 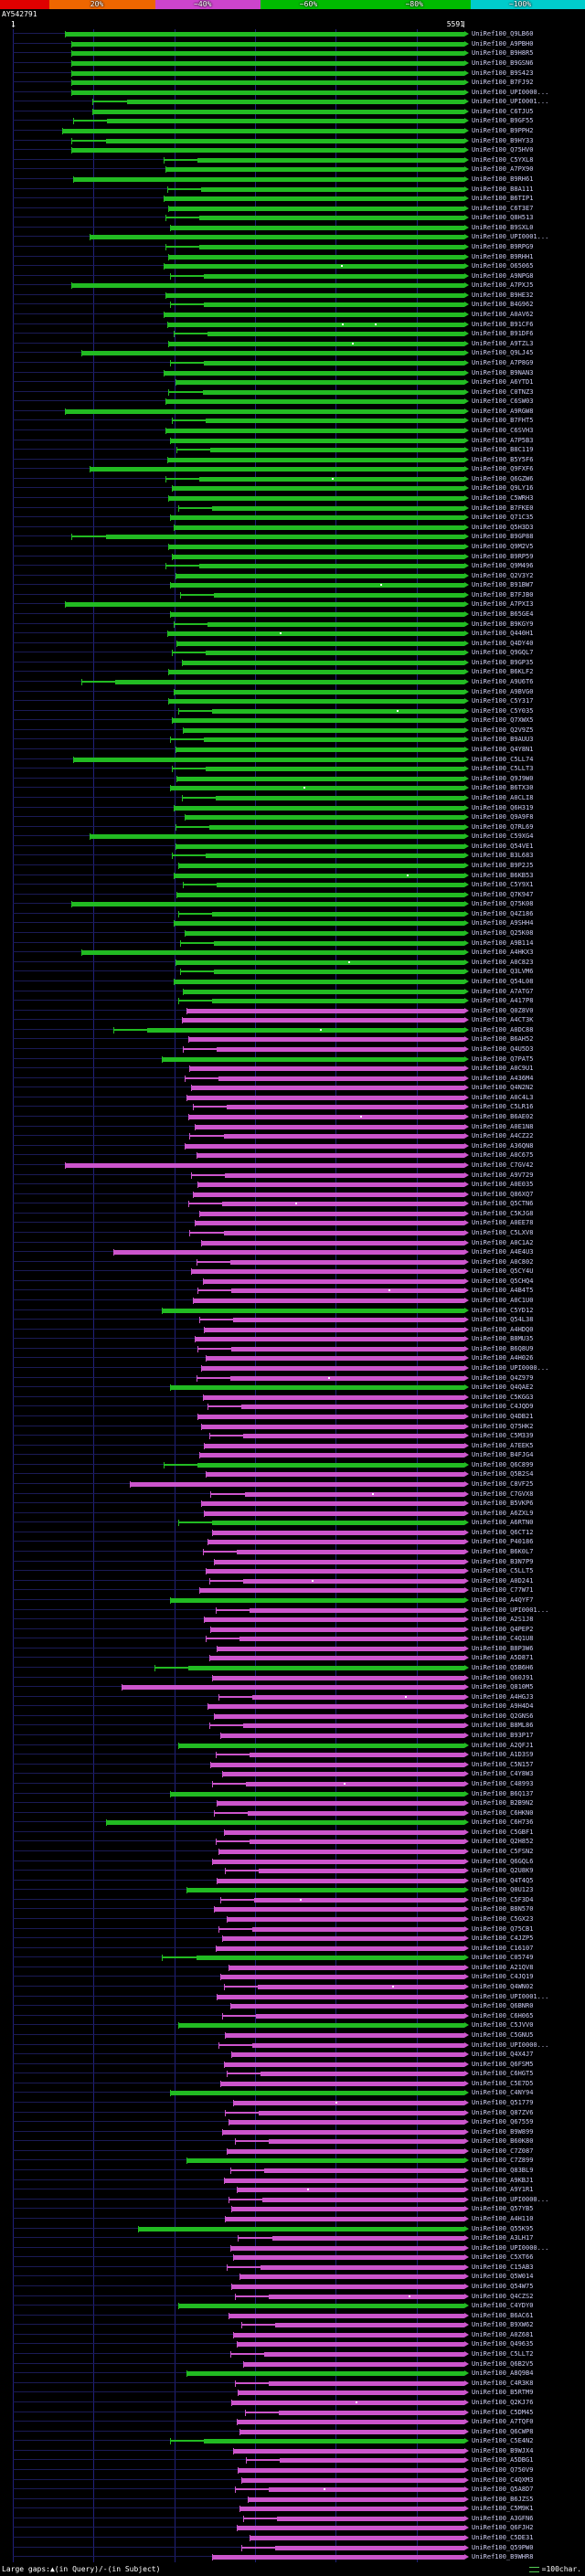 I want to click on hit-accession-label: UniRef100_Q87ZV6, so click(x=503, y=2112).